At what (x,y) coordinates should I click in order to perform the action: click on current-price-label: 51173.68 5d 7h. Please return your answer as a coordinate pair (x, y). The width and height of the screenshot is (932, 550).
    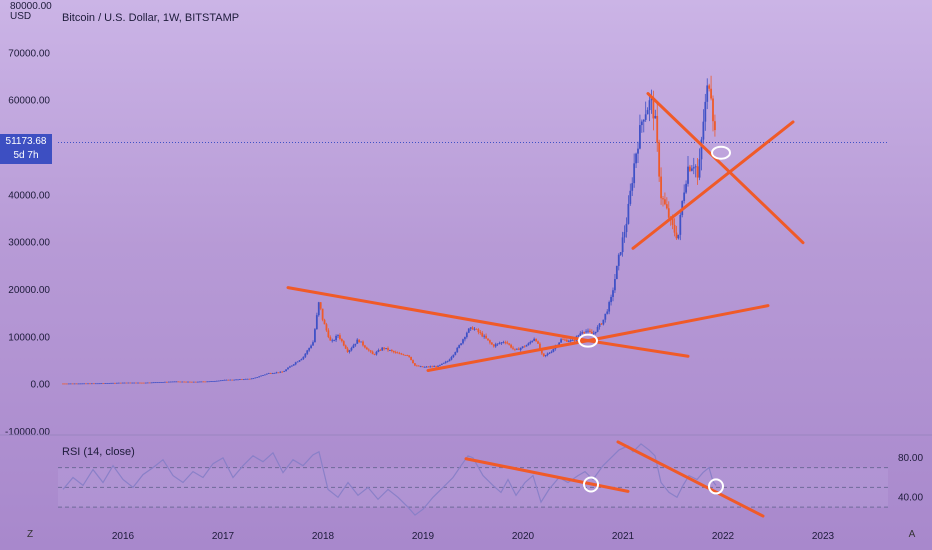
    Looking at the image, I should click on (26, 149).